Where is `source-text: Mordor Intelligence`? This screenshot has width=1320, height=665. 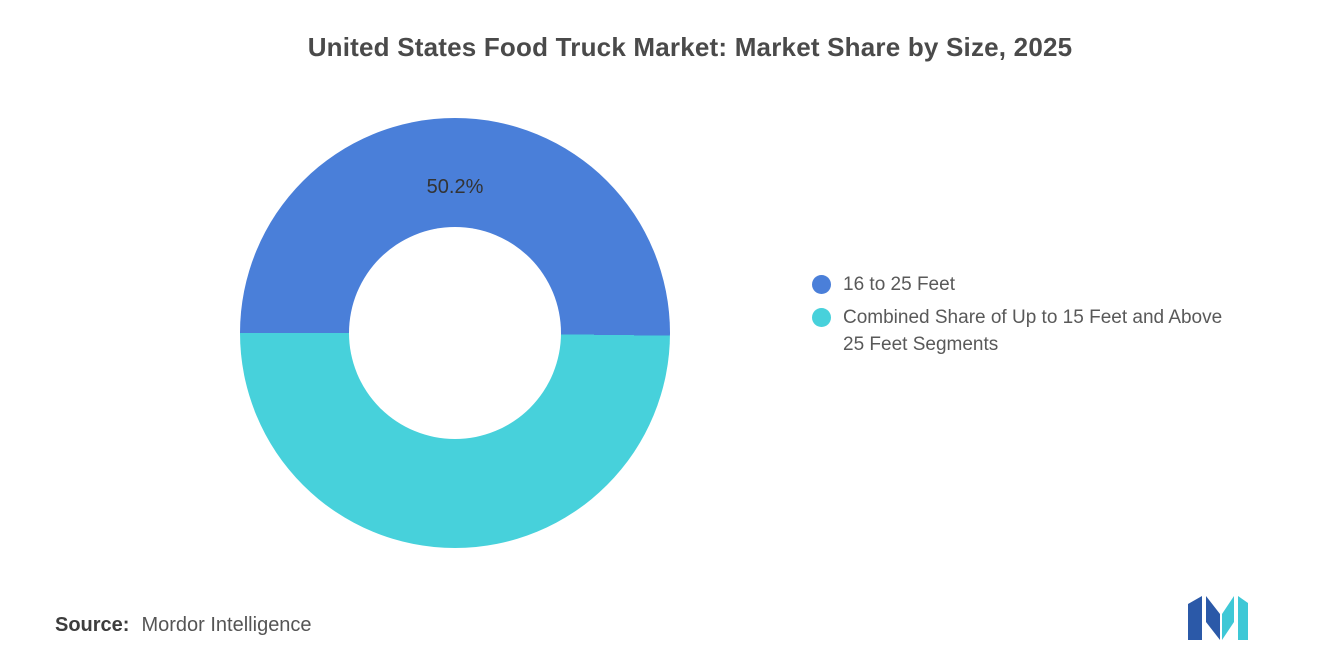 source-text: Mordor Intelligence is located at coordinates (226, 625).